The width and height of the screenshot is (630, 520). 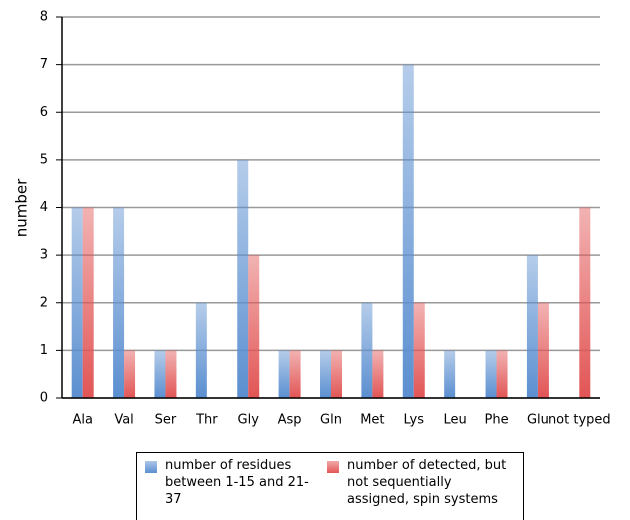 I want to click on x-tick-label: Asp, so click(x=290, y=420).